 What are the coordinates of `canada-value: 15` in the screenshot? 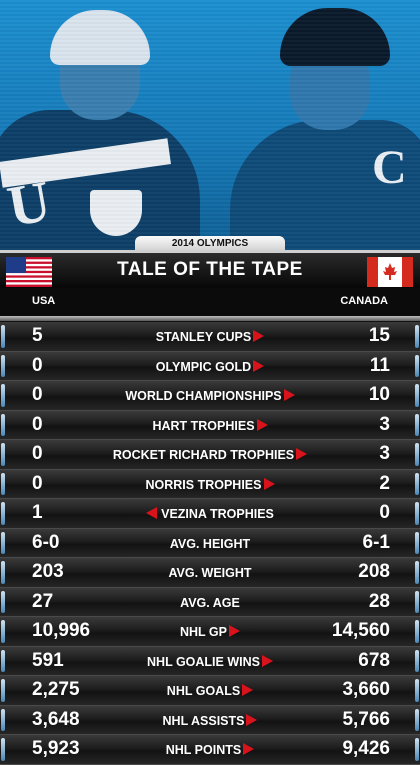 It's located at (379, 335).